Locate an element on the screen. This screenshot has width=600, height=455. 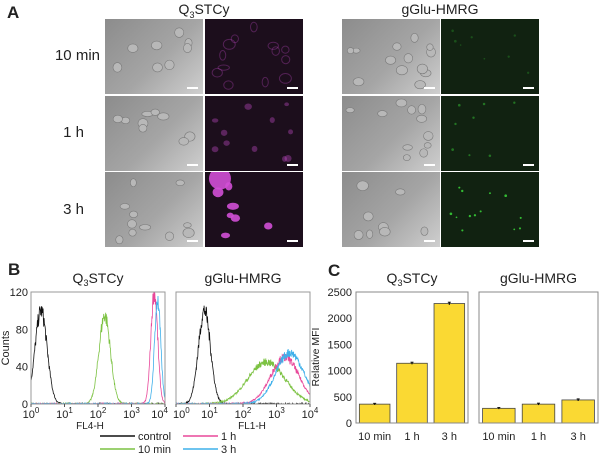
panel-a-label: A is located at coordinates (13, 12).